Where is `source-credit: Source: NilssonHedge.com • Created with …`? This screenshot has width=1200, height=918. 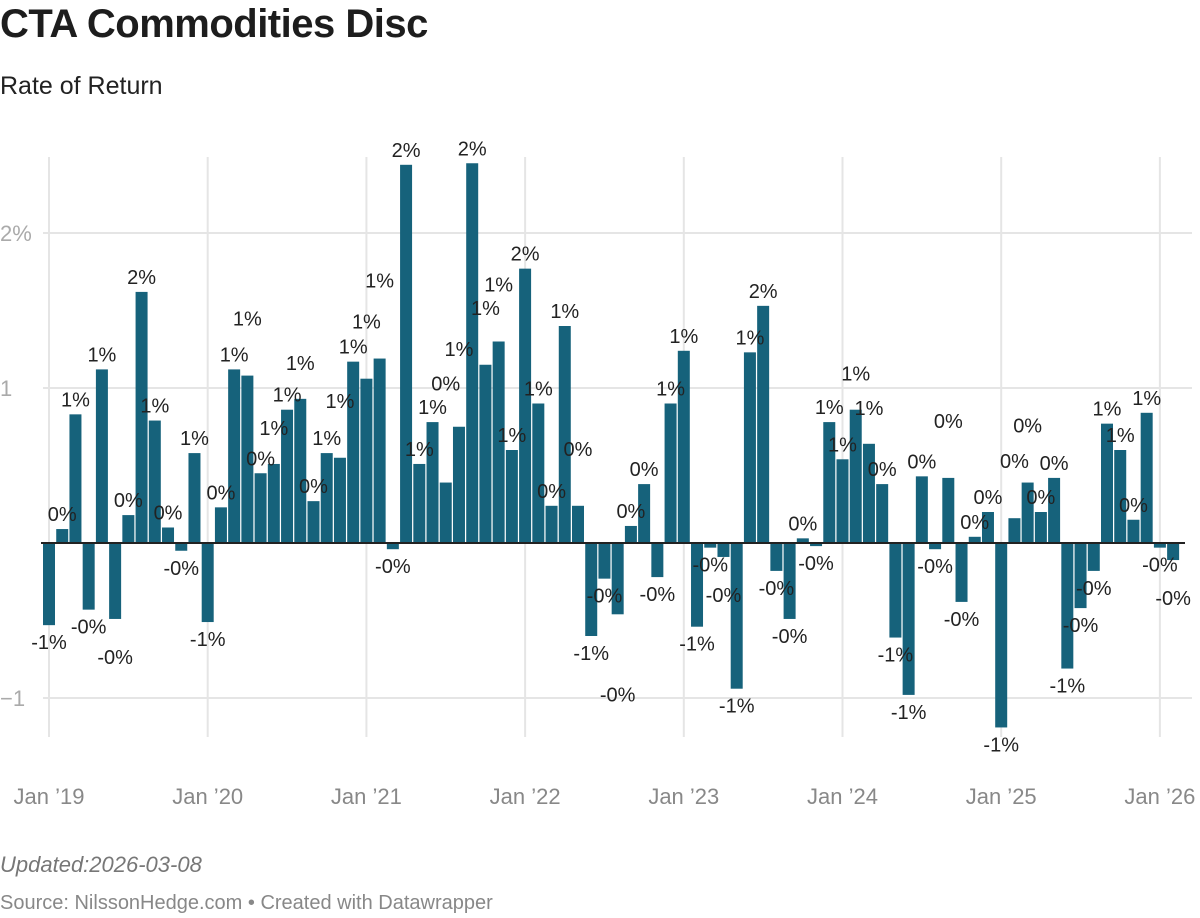 source-credit: Source: NilssonHedge.com • Created with … is located at coordinates (246, 903).